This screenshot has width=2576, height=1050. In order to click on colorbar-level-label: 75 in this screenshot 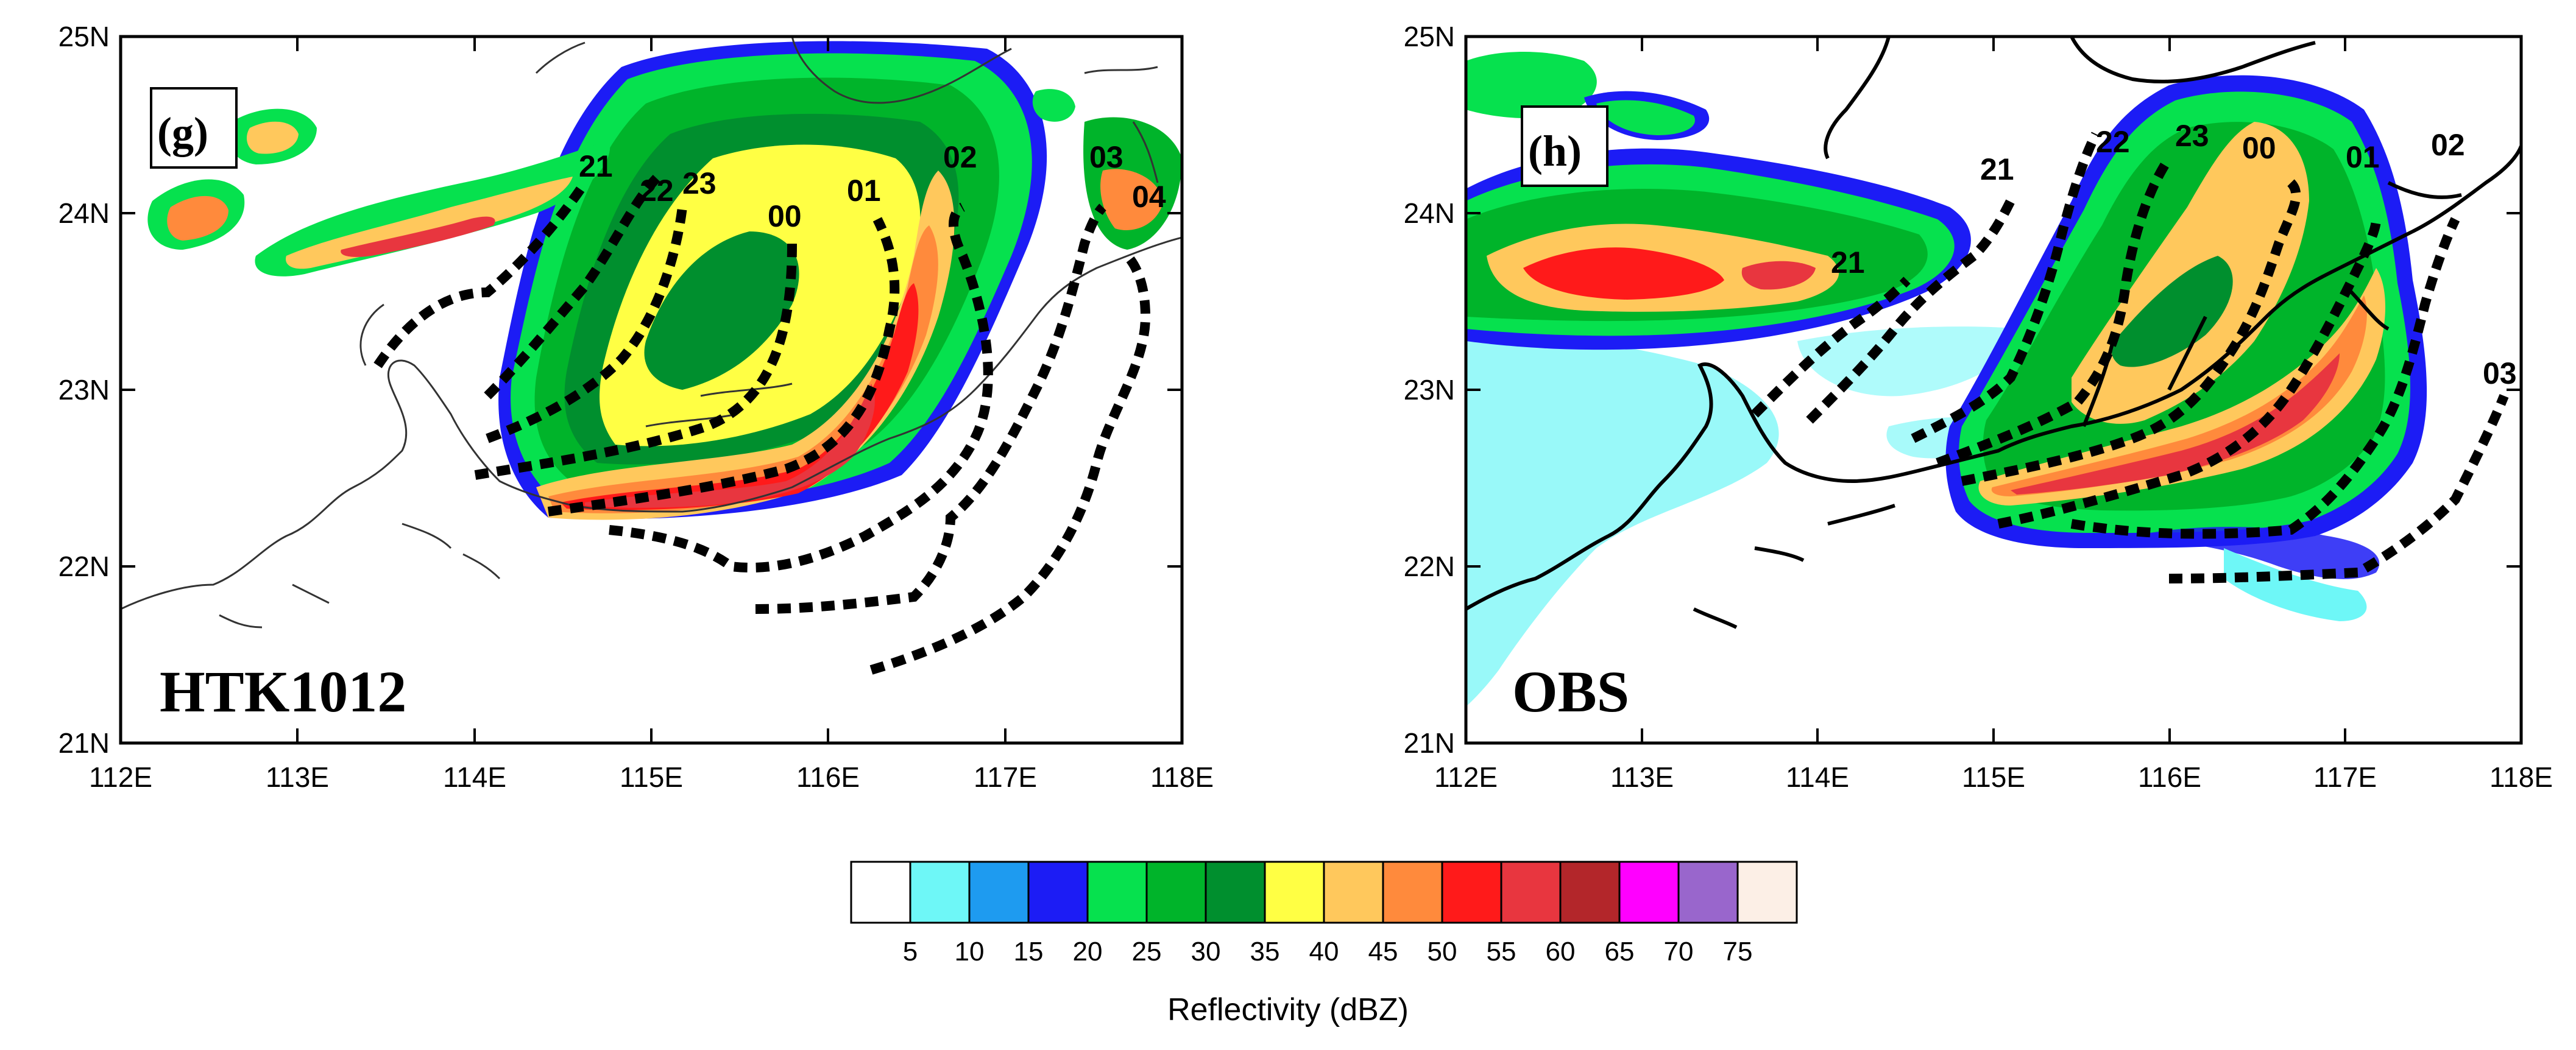, I will do `click(1738, 952)`.